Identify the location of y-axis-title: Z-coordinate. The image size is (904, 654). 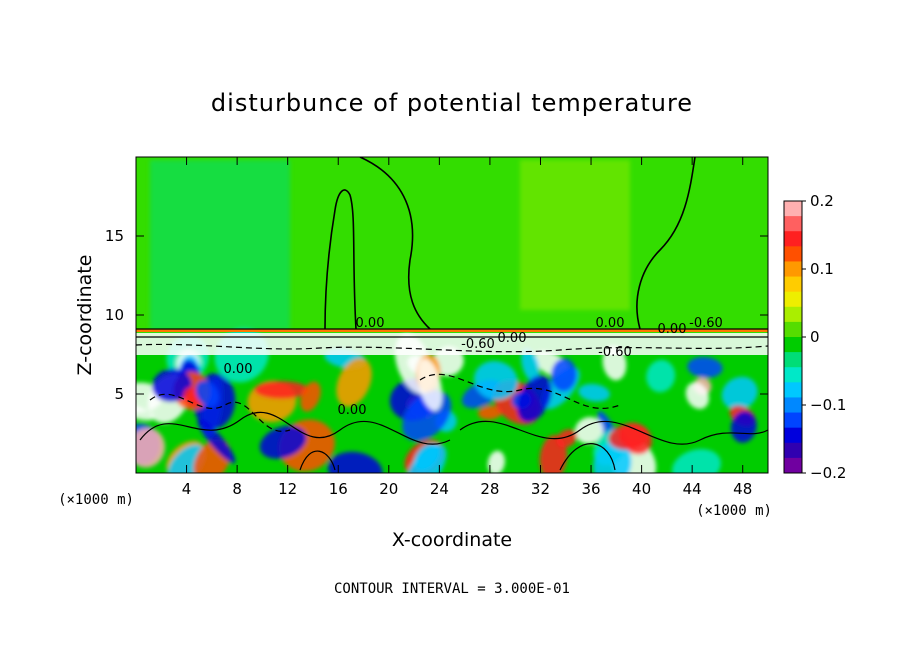
(85, 315).